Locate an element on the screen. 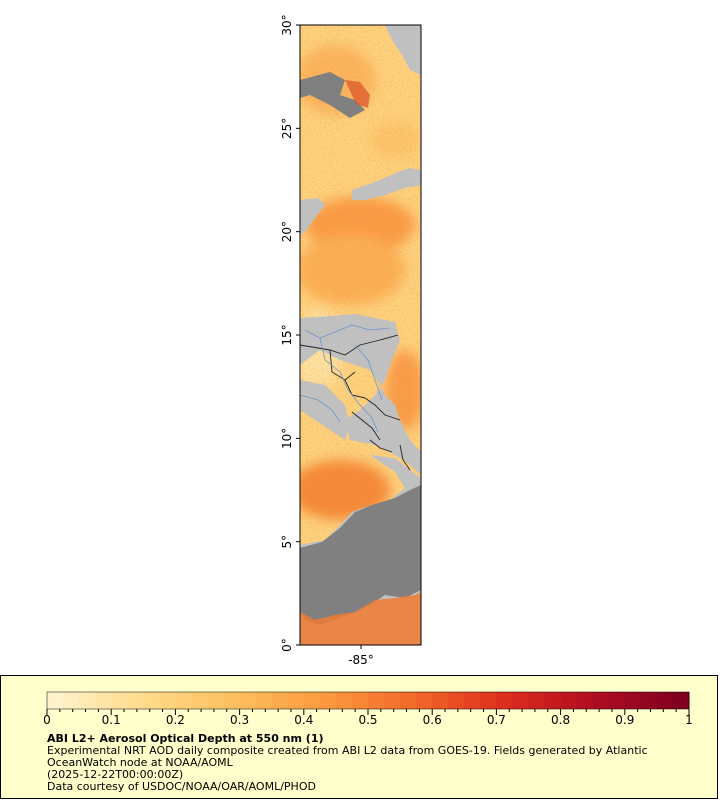  y-tick-label-2: 10° is located at coordinates (287, 438).